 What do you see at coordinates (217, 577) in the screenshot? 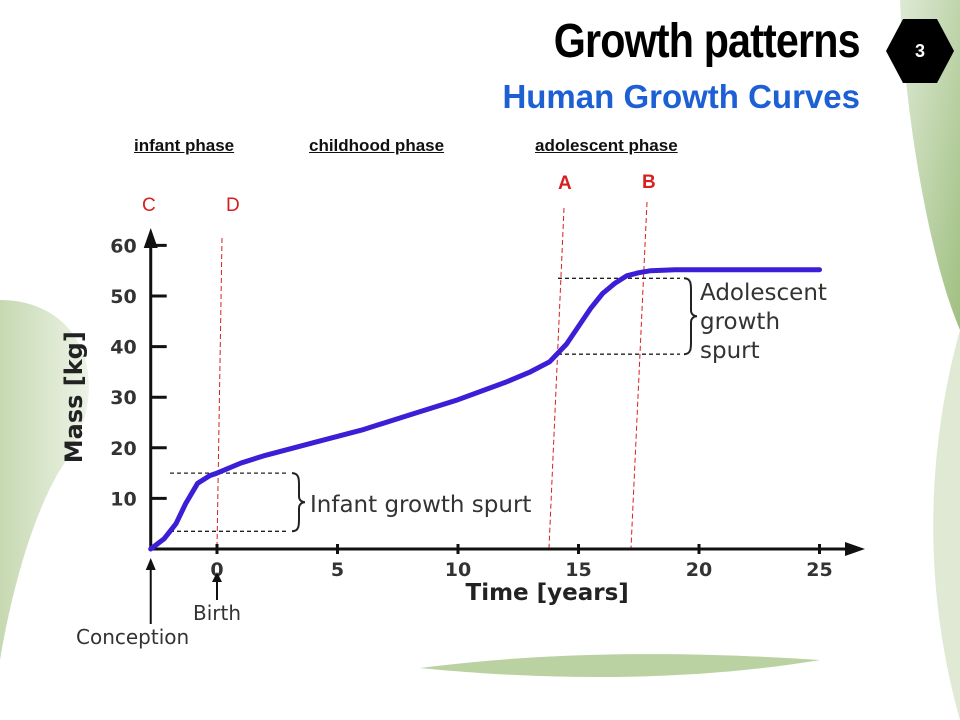
I see `birth-arrowhead` at bounding box center [217, 577].